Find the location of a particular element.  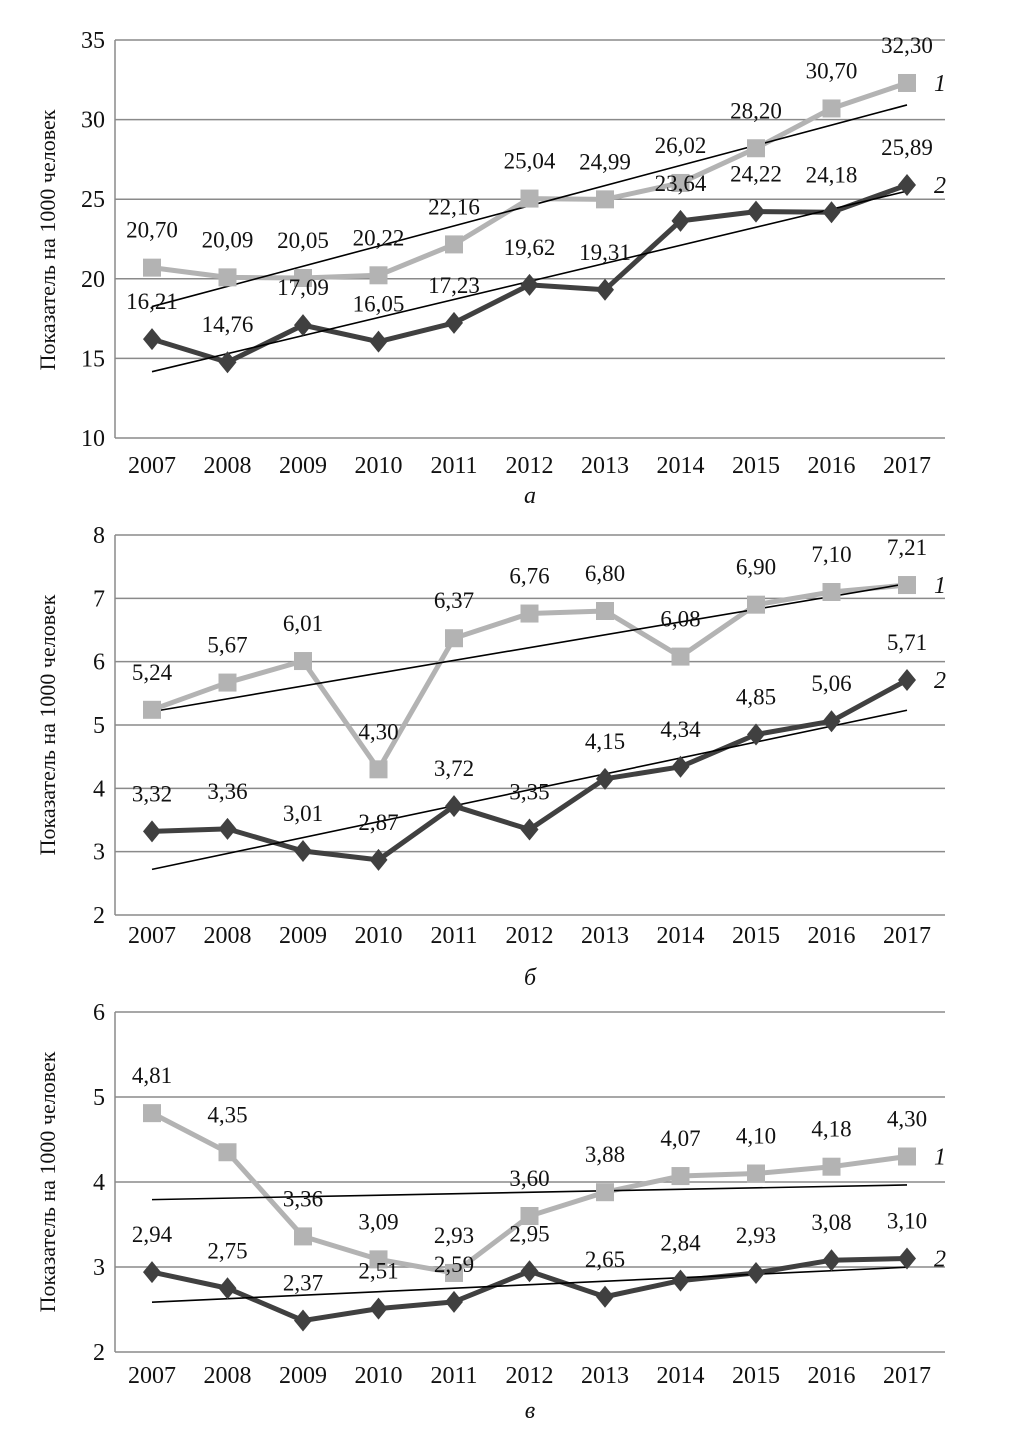

data-label: 3,35 is located at coordinates (529, 792).